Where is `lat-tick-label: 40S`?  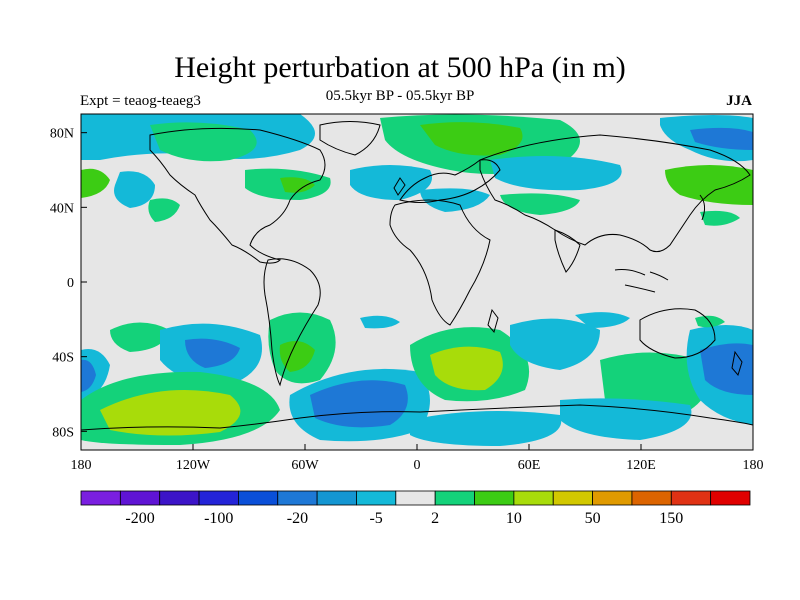
lat-tick-label: 40S is located at coordinates (63, 358).